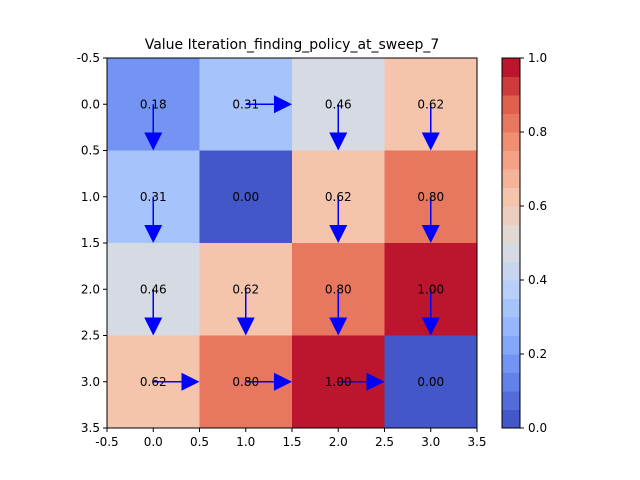 The height and width of the screenshot is (480, 640). What do you see at coordinates (245, 442) in the screenshot?
I see `x-tick-label: 1.0` at bounding box center [245, 442].